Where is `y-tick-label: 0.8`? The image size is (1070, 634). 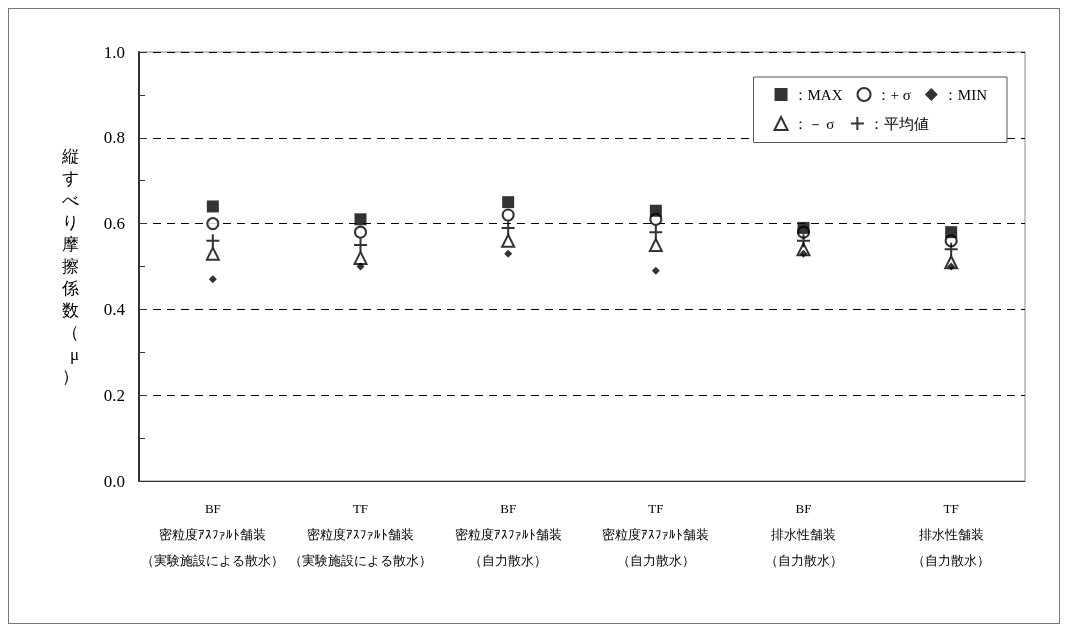 y-tick-label: 0.8 is located at coordinates (114, 138).